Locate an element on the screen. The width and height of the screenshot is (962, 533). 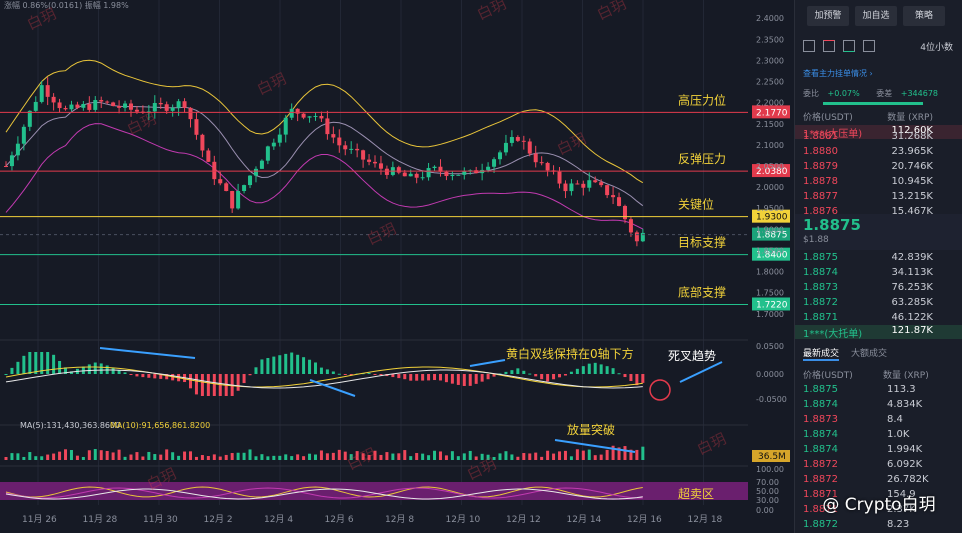
resize-icon is located at coordinates (869, 46).